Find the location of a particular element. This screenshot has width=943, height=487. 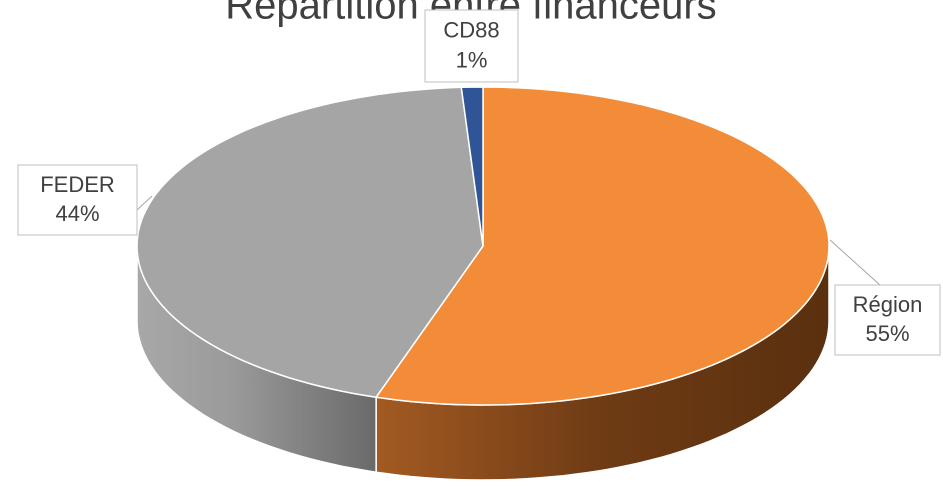

value-label: 44% is located at coordinates (77, 213).